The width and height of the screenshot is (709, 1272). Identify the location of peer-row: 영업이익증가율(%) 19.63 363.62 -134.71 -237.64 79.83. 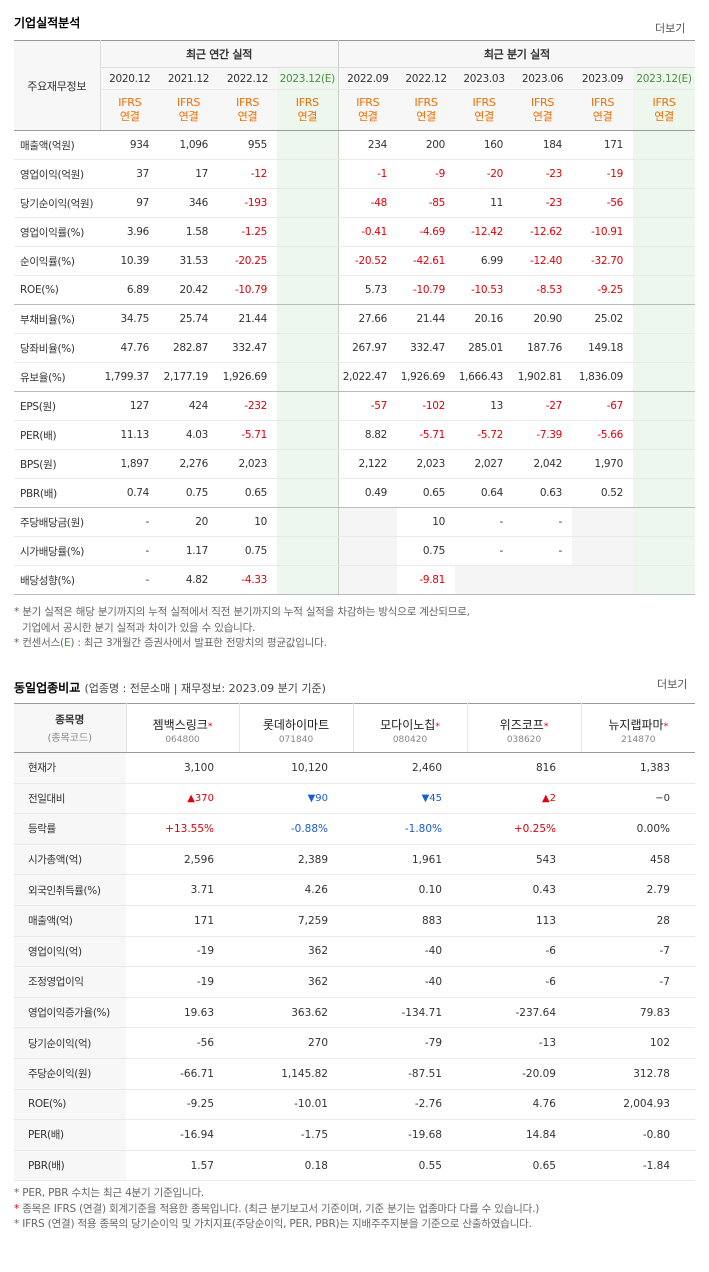
(354, 1013).